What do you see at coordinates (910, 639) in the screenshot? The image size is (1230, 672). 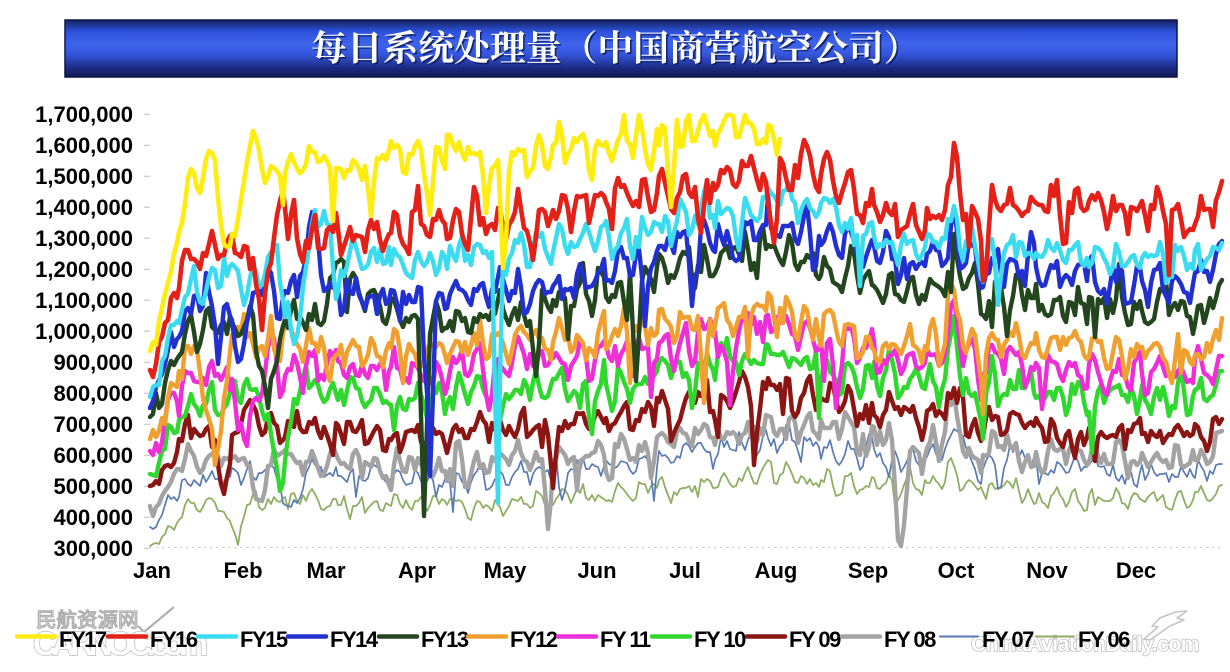 I see `svg-text: FY 08` at bounding box center [910, 639].